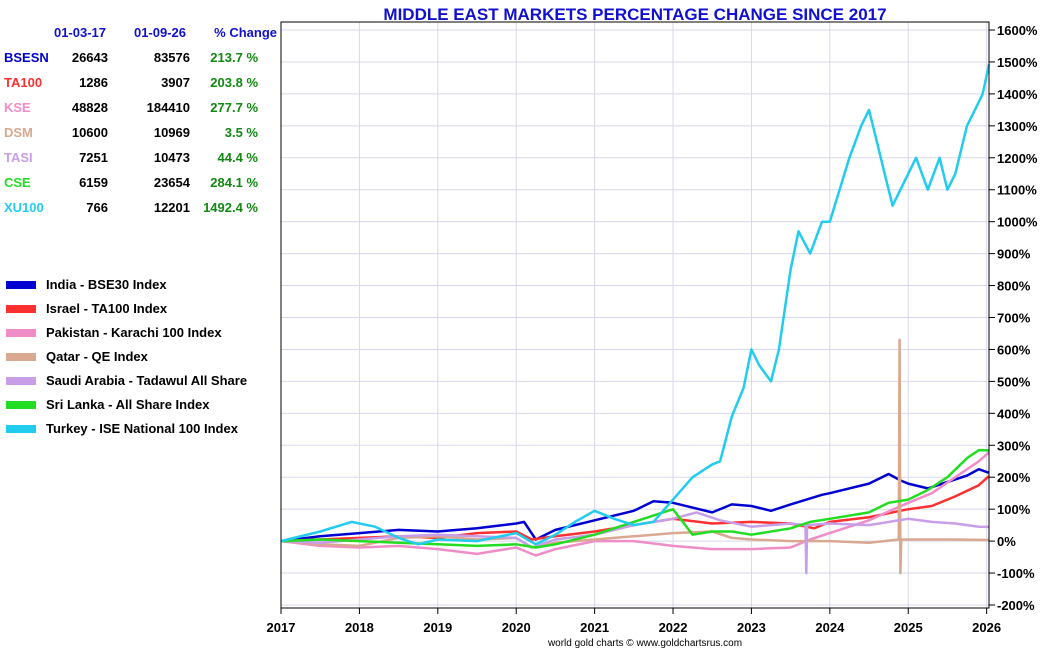 The width and height of the screenshot is (1050, 650). Describe the element at coordinates (107, 308) in the screenshot. I see `legend-label: Israel - TA100 Index` at that location.